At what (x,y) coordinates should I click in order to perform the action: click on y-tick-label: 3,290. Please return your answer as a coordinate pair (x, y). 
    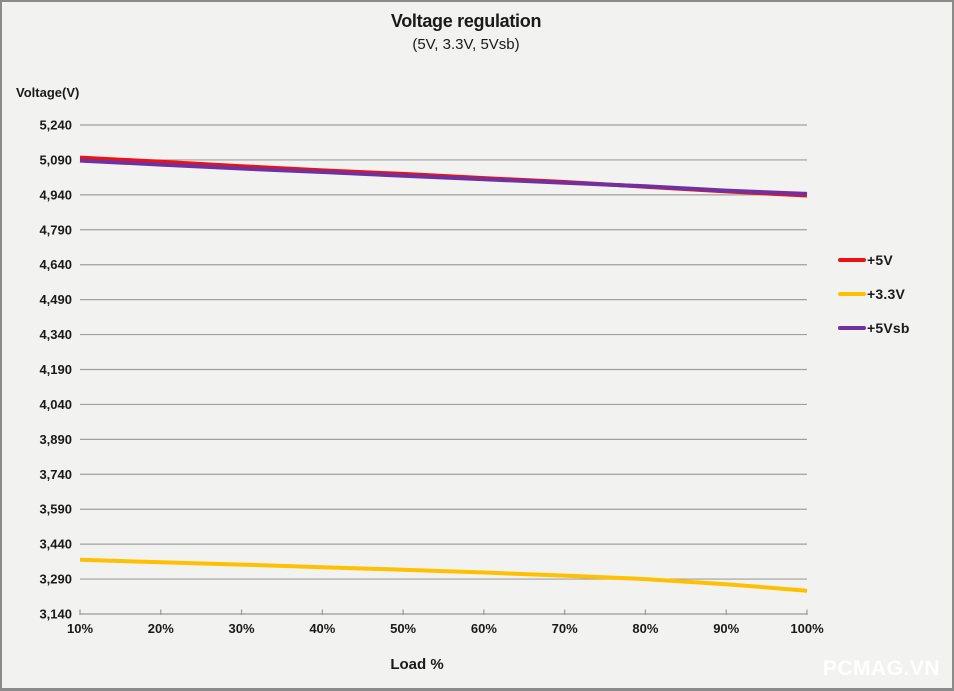
    Looking at the image, I should click on (55, 579).